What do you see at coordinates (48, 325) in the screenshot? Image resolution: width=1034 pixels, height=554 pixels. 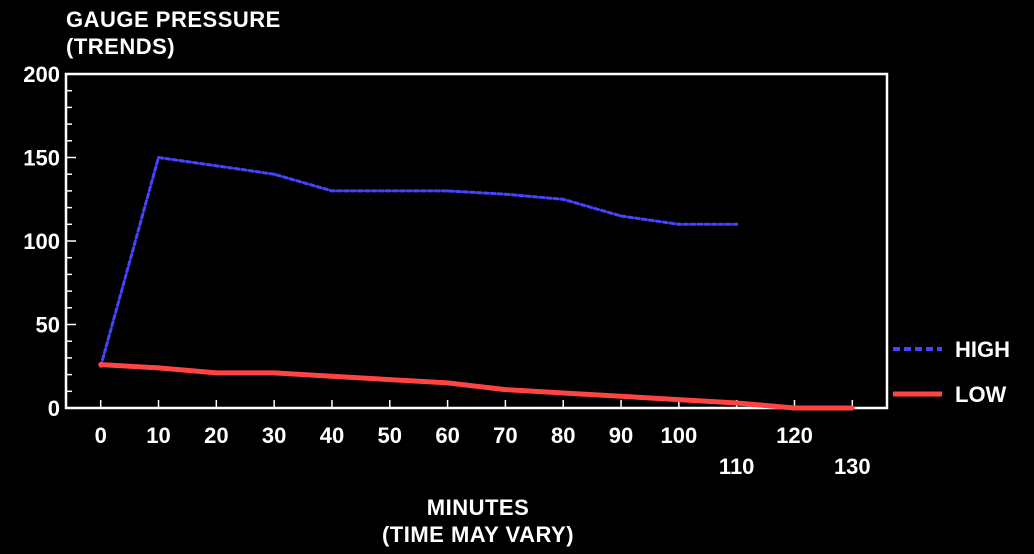 I see `y-tick-label: 50` at bounding box center [48, 325].